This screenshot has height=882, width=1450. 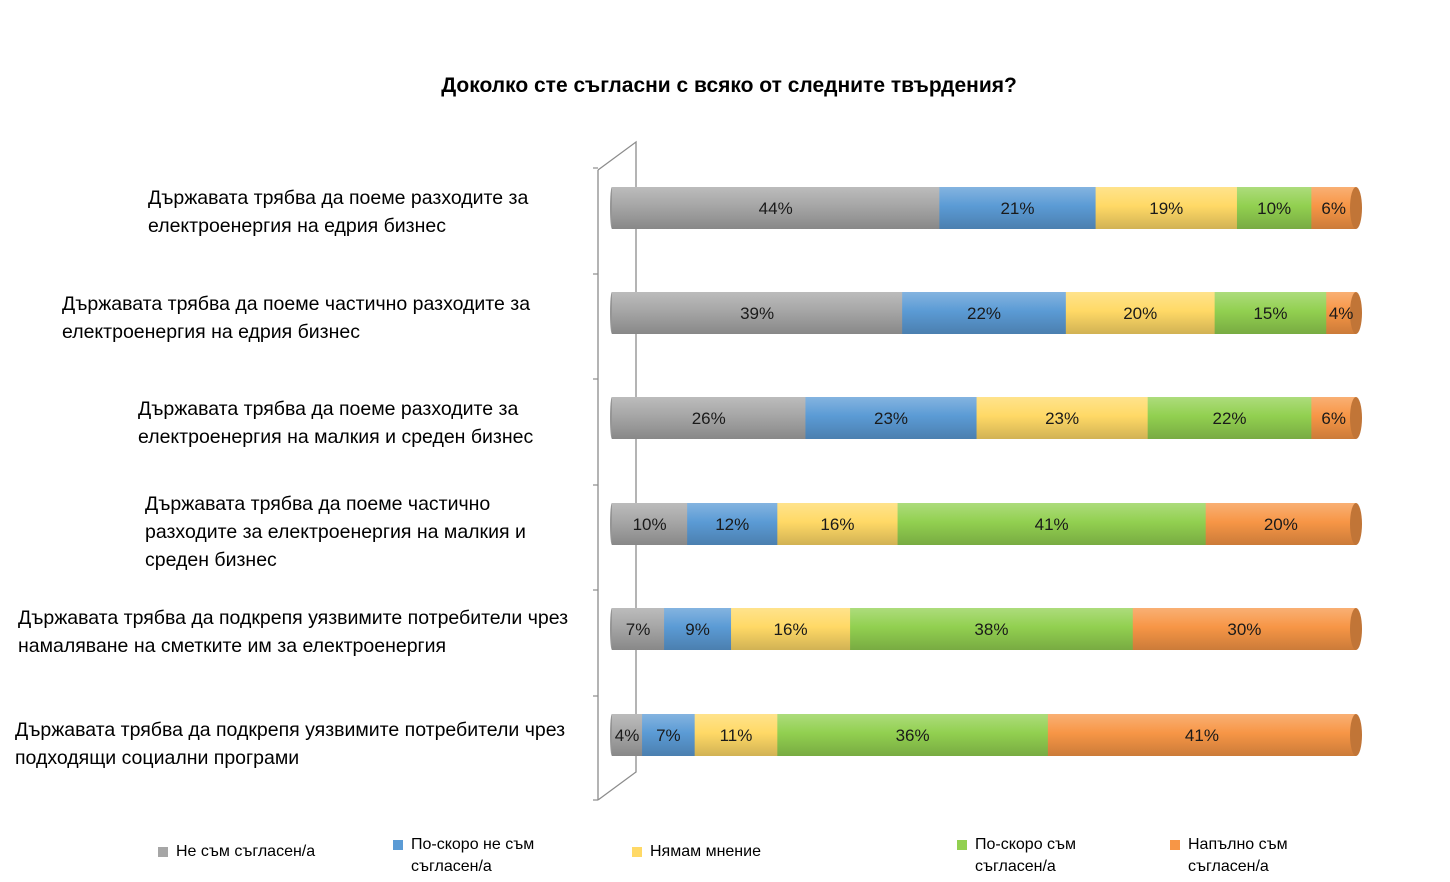 What do you see at coordinates (705, 851) in the screenshot?
I see `legend-label: Нямам мнение` at bounding box center [705, 851].